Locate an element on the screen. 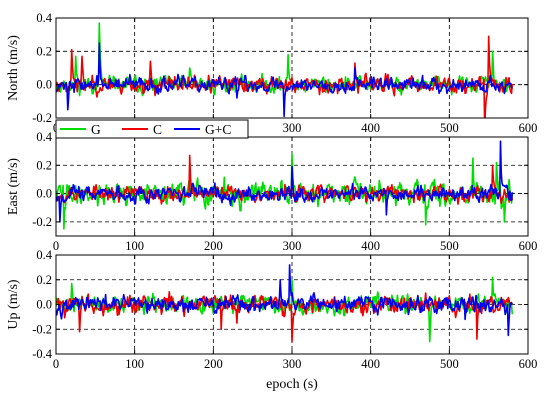 The image size is (550, 404). y-axis-title: Up (m/s) is located at coordinates (13, 304).